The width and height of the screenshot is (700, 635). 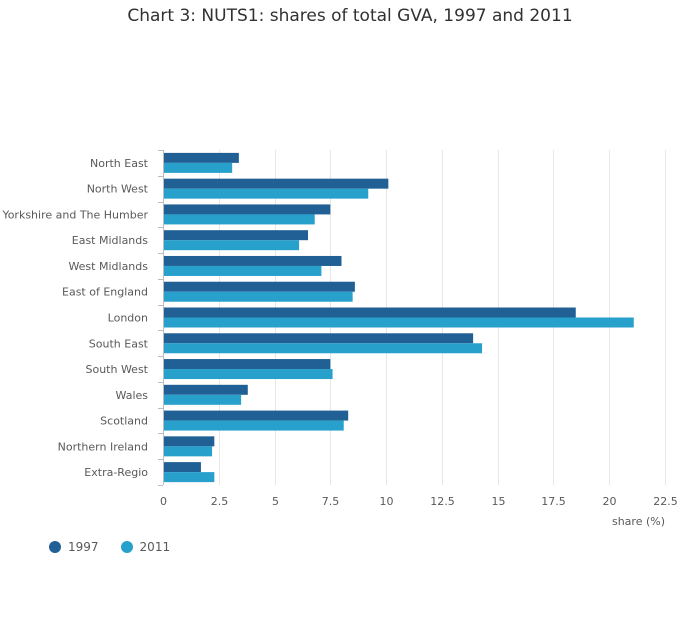 What do you see at coordinates (499, 501) in the screenshot?
I see `x-tick-label: 15` at bounding box center [499, 501].